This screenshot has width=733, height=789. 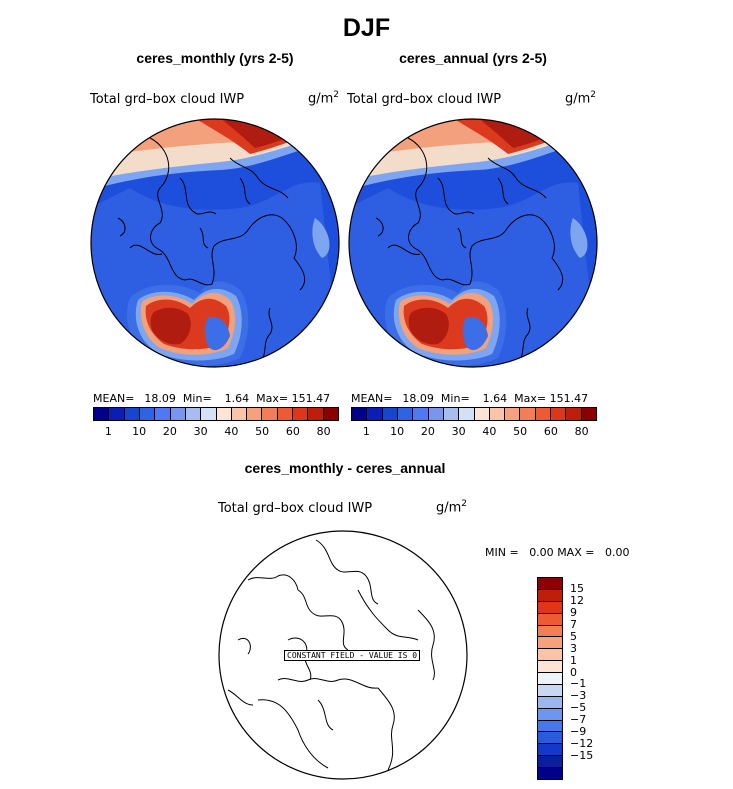 I want to click on coastlines-difference, so click(x=331, y=655).